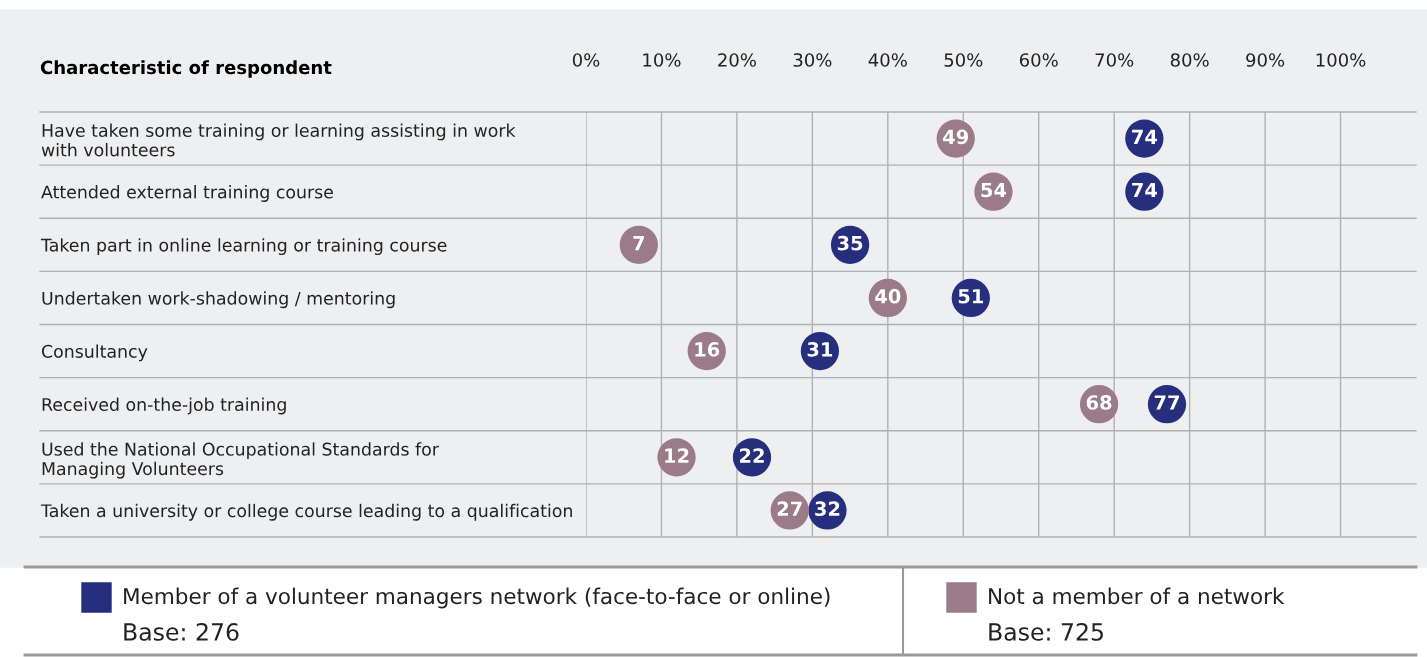  Describe the element at coordinates (789, 508) in the screenshot. I see `data-label: 27` at that location.